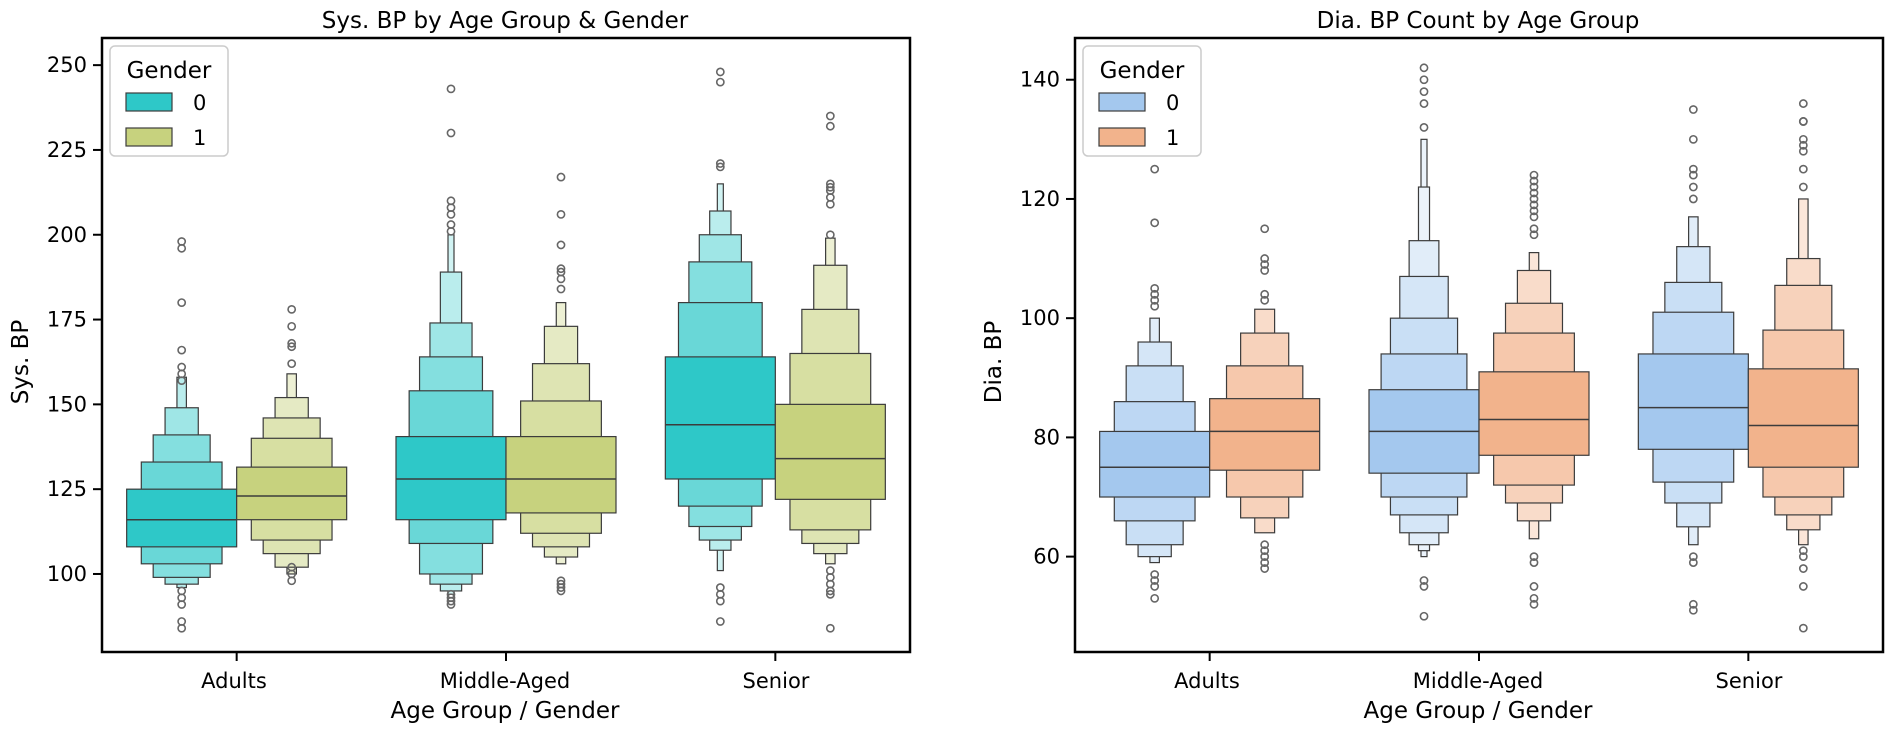  What do you see at coordinates (1478, 21) in the screenshot?
I see `chart-title: Dia. BP Count by Age Group` at bounding box center [1478, 21].